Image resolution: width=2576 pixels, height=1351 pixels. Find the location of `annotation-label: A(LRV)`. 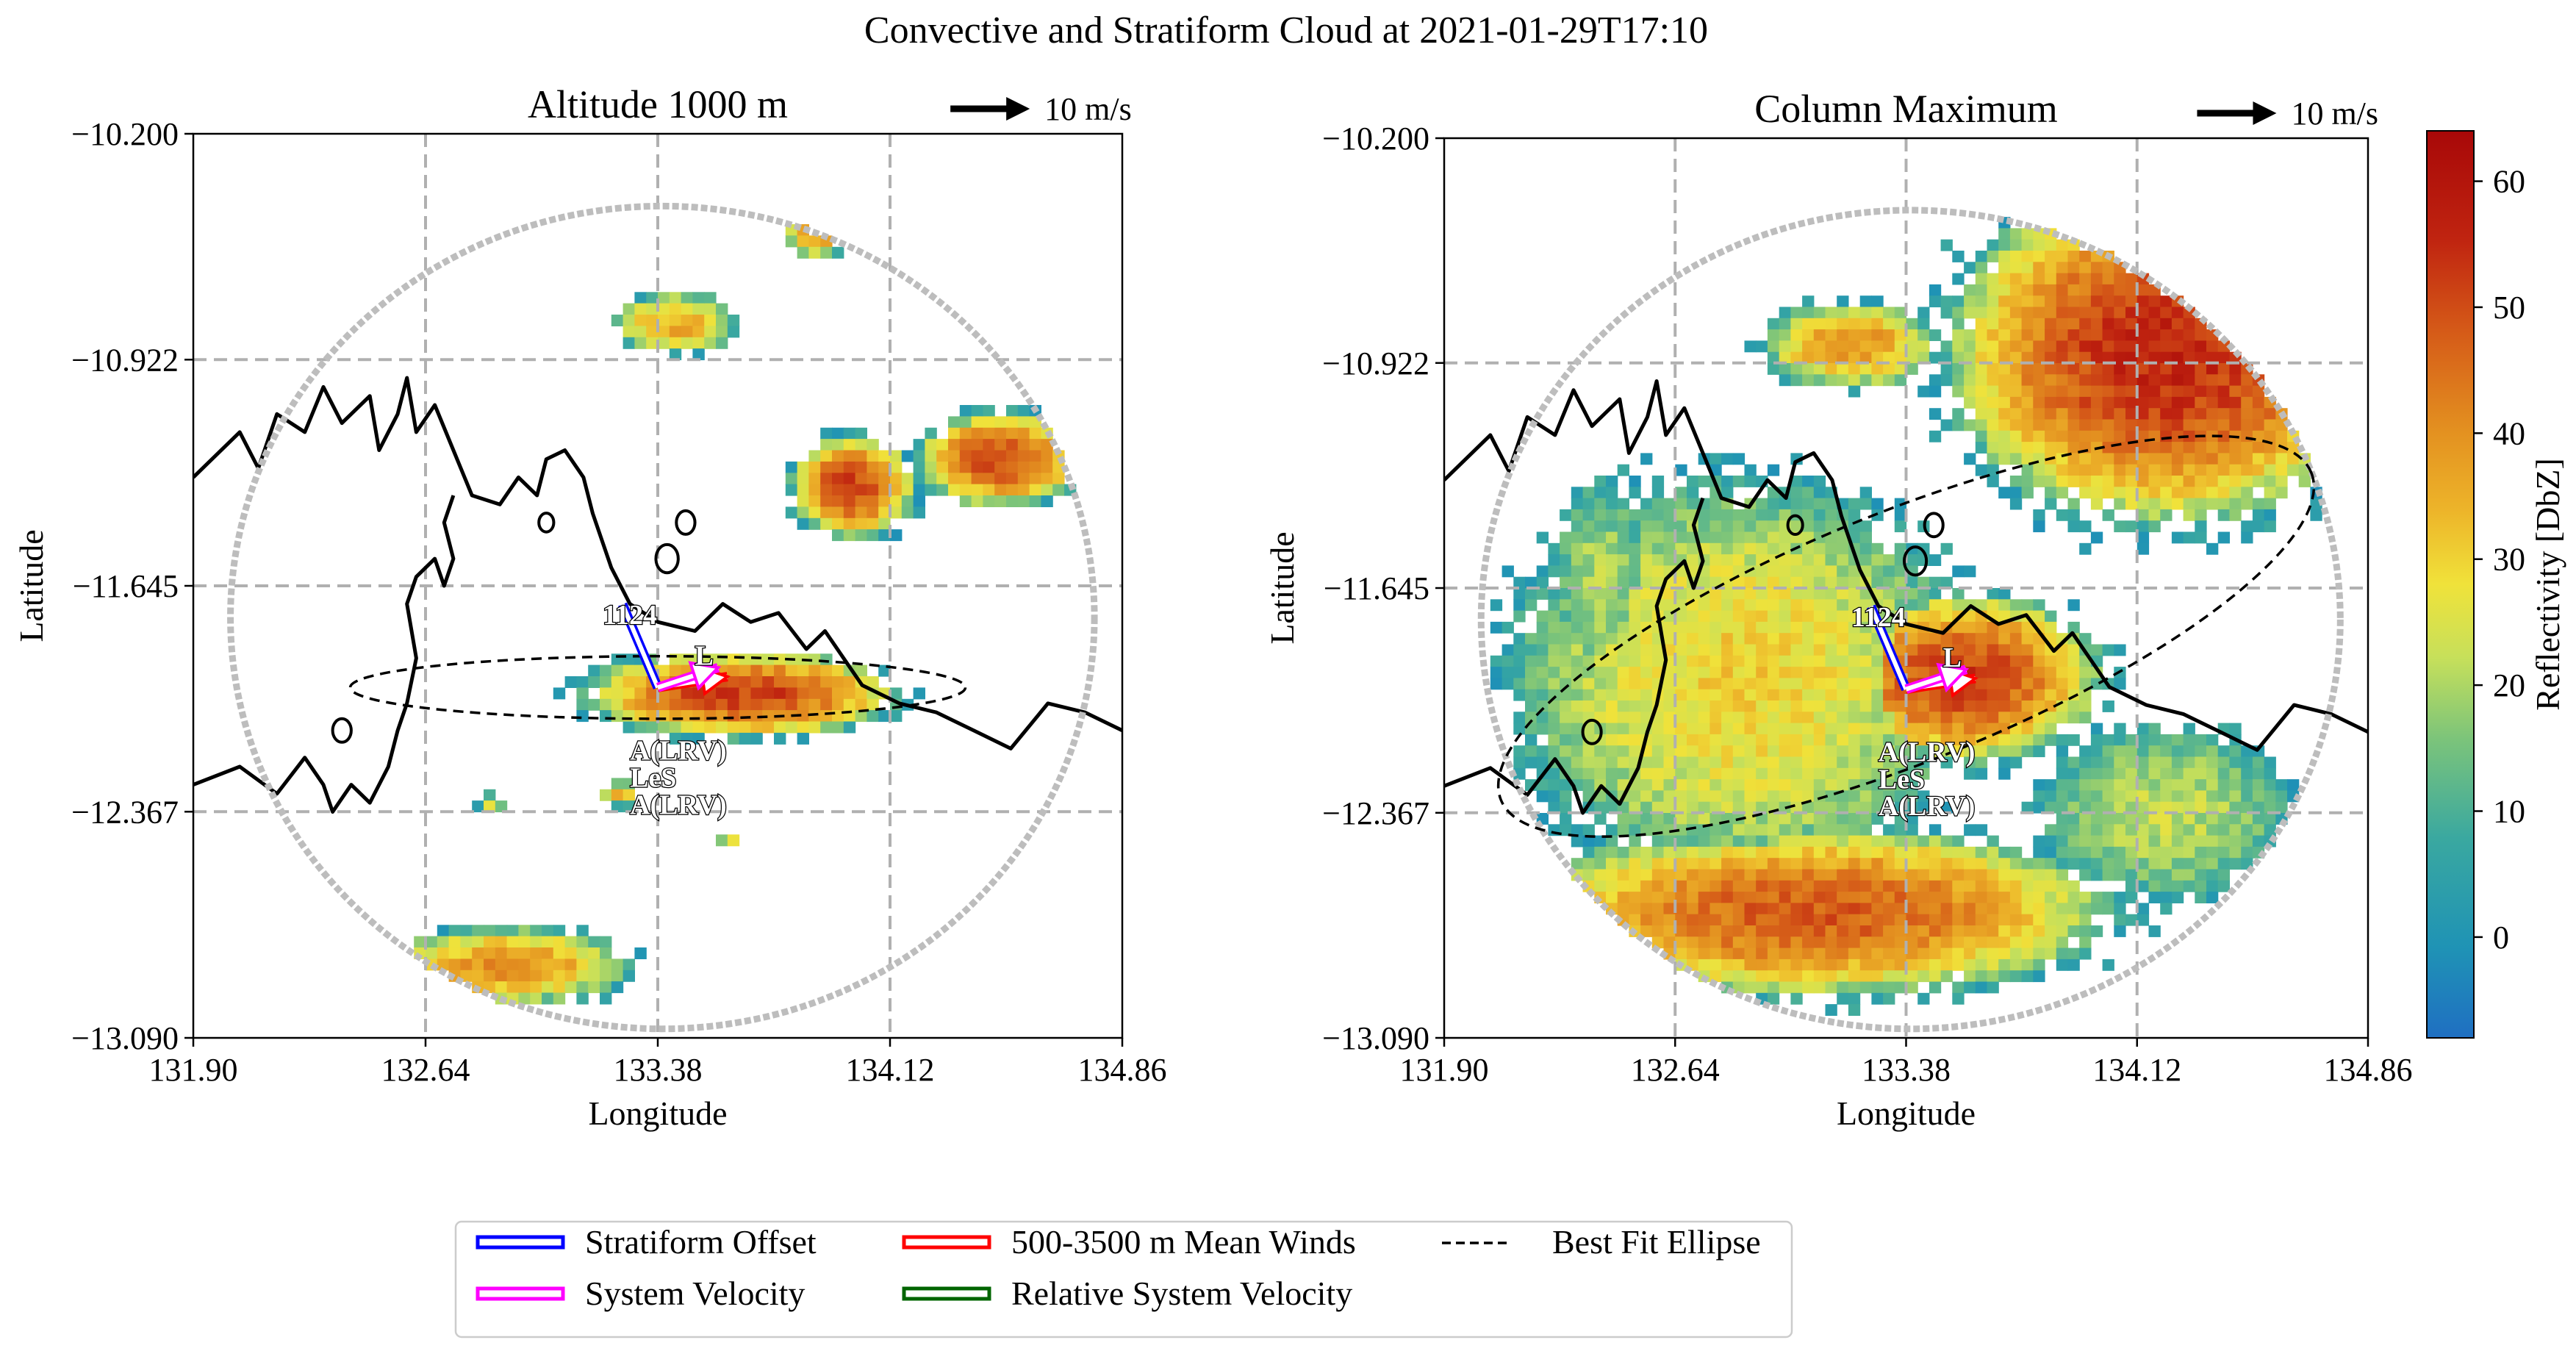

annotation-label: A(LRV) is located at coordinates (678, 806).